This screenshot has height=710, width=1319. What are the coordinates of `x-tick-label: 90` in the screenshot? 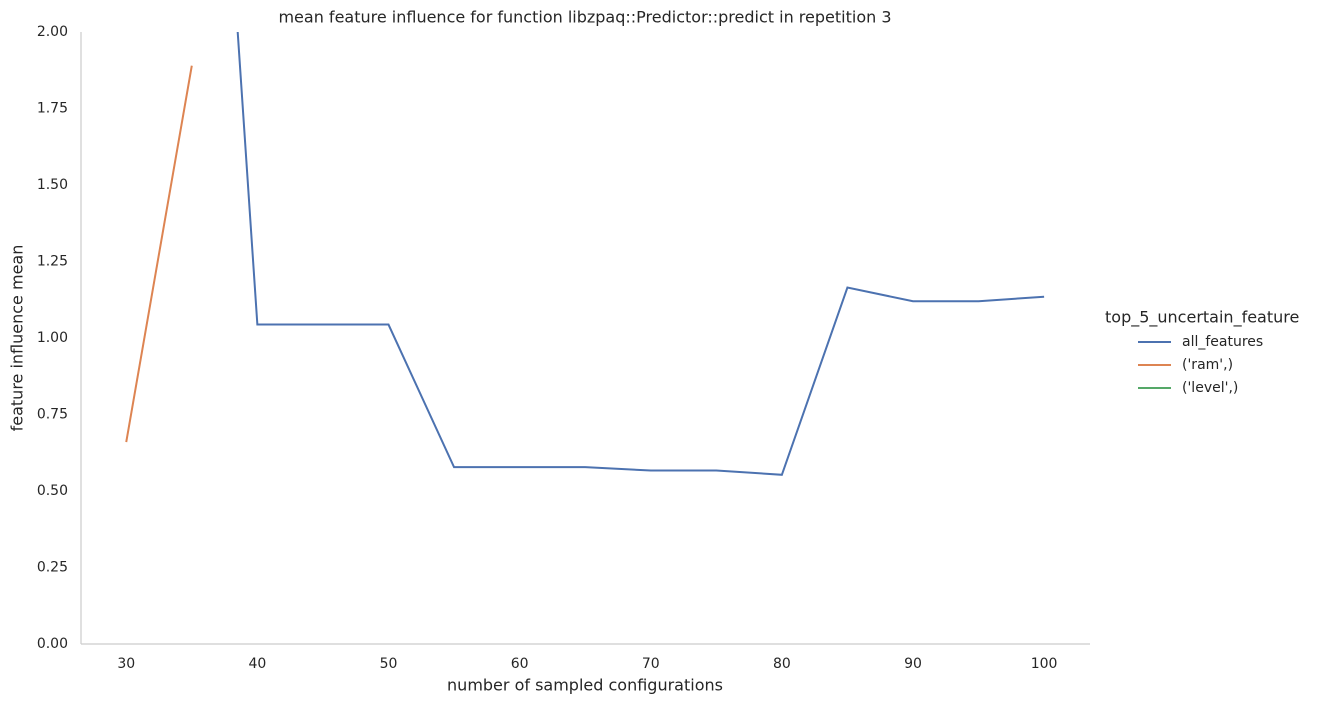 It's located at (913, 664).